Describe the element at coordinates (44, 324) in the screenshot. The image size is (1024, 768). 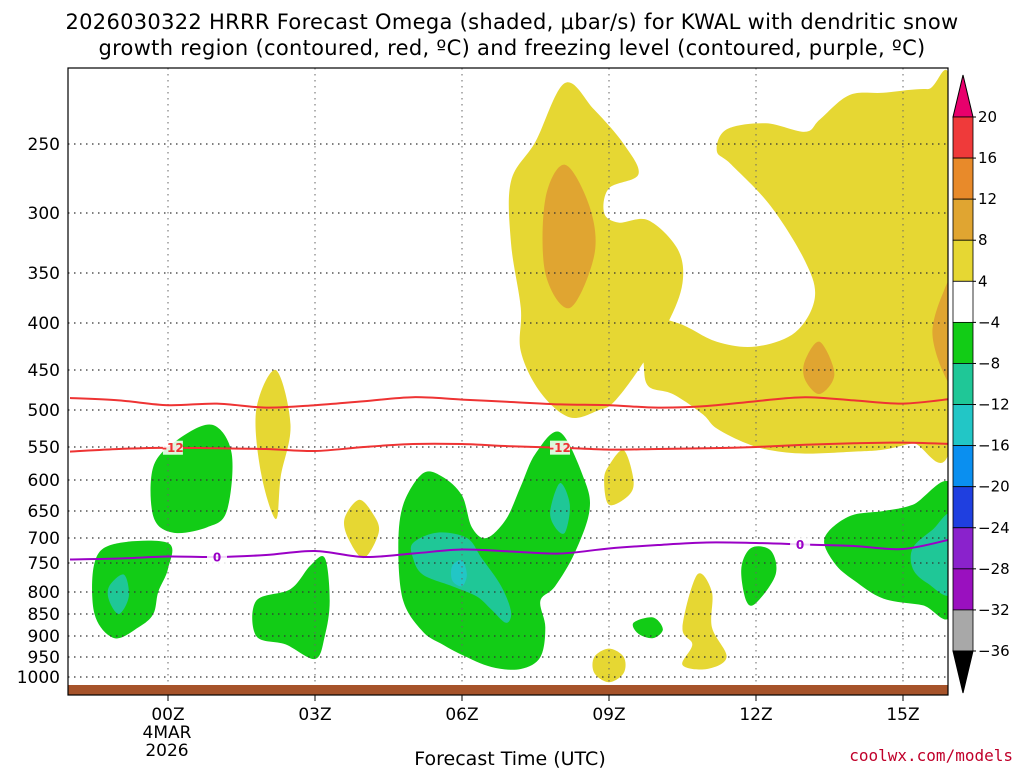
I see `y-tick-400: 400` at that location.